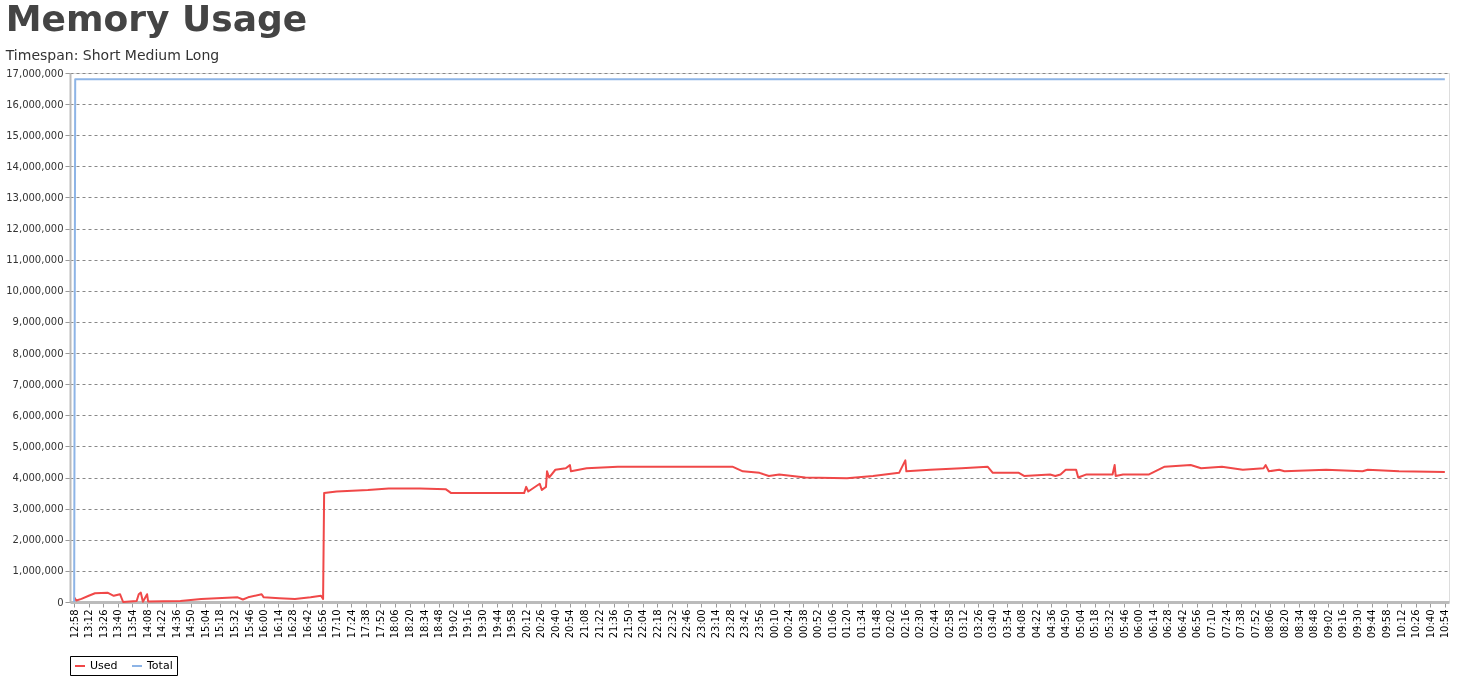 This screenshot has width=1471, height=686. What do you see at coordinates (38, 540) in the screenshot?
I see `y-tick-label: 2,000,000` at bounding box center [38, 540].